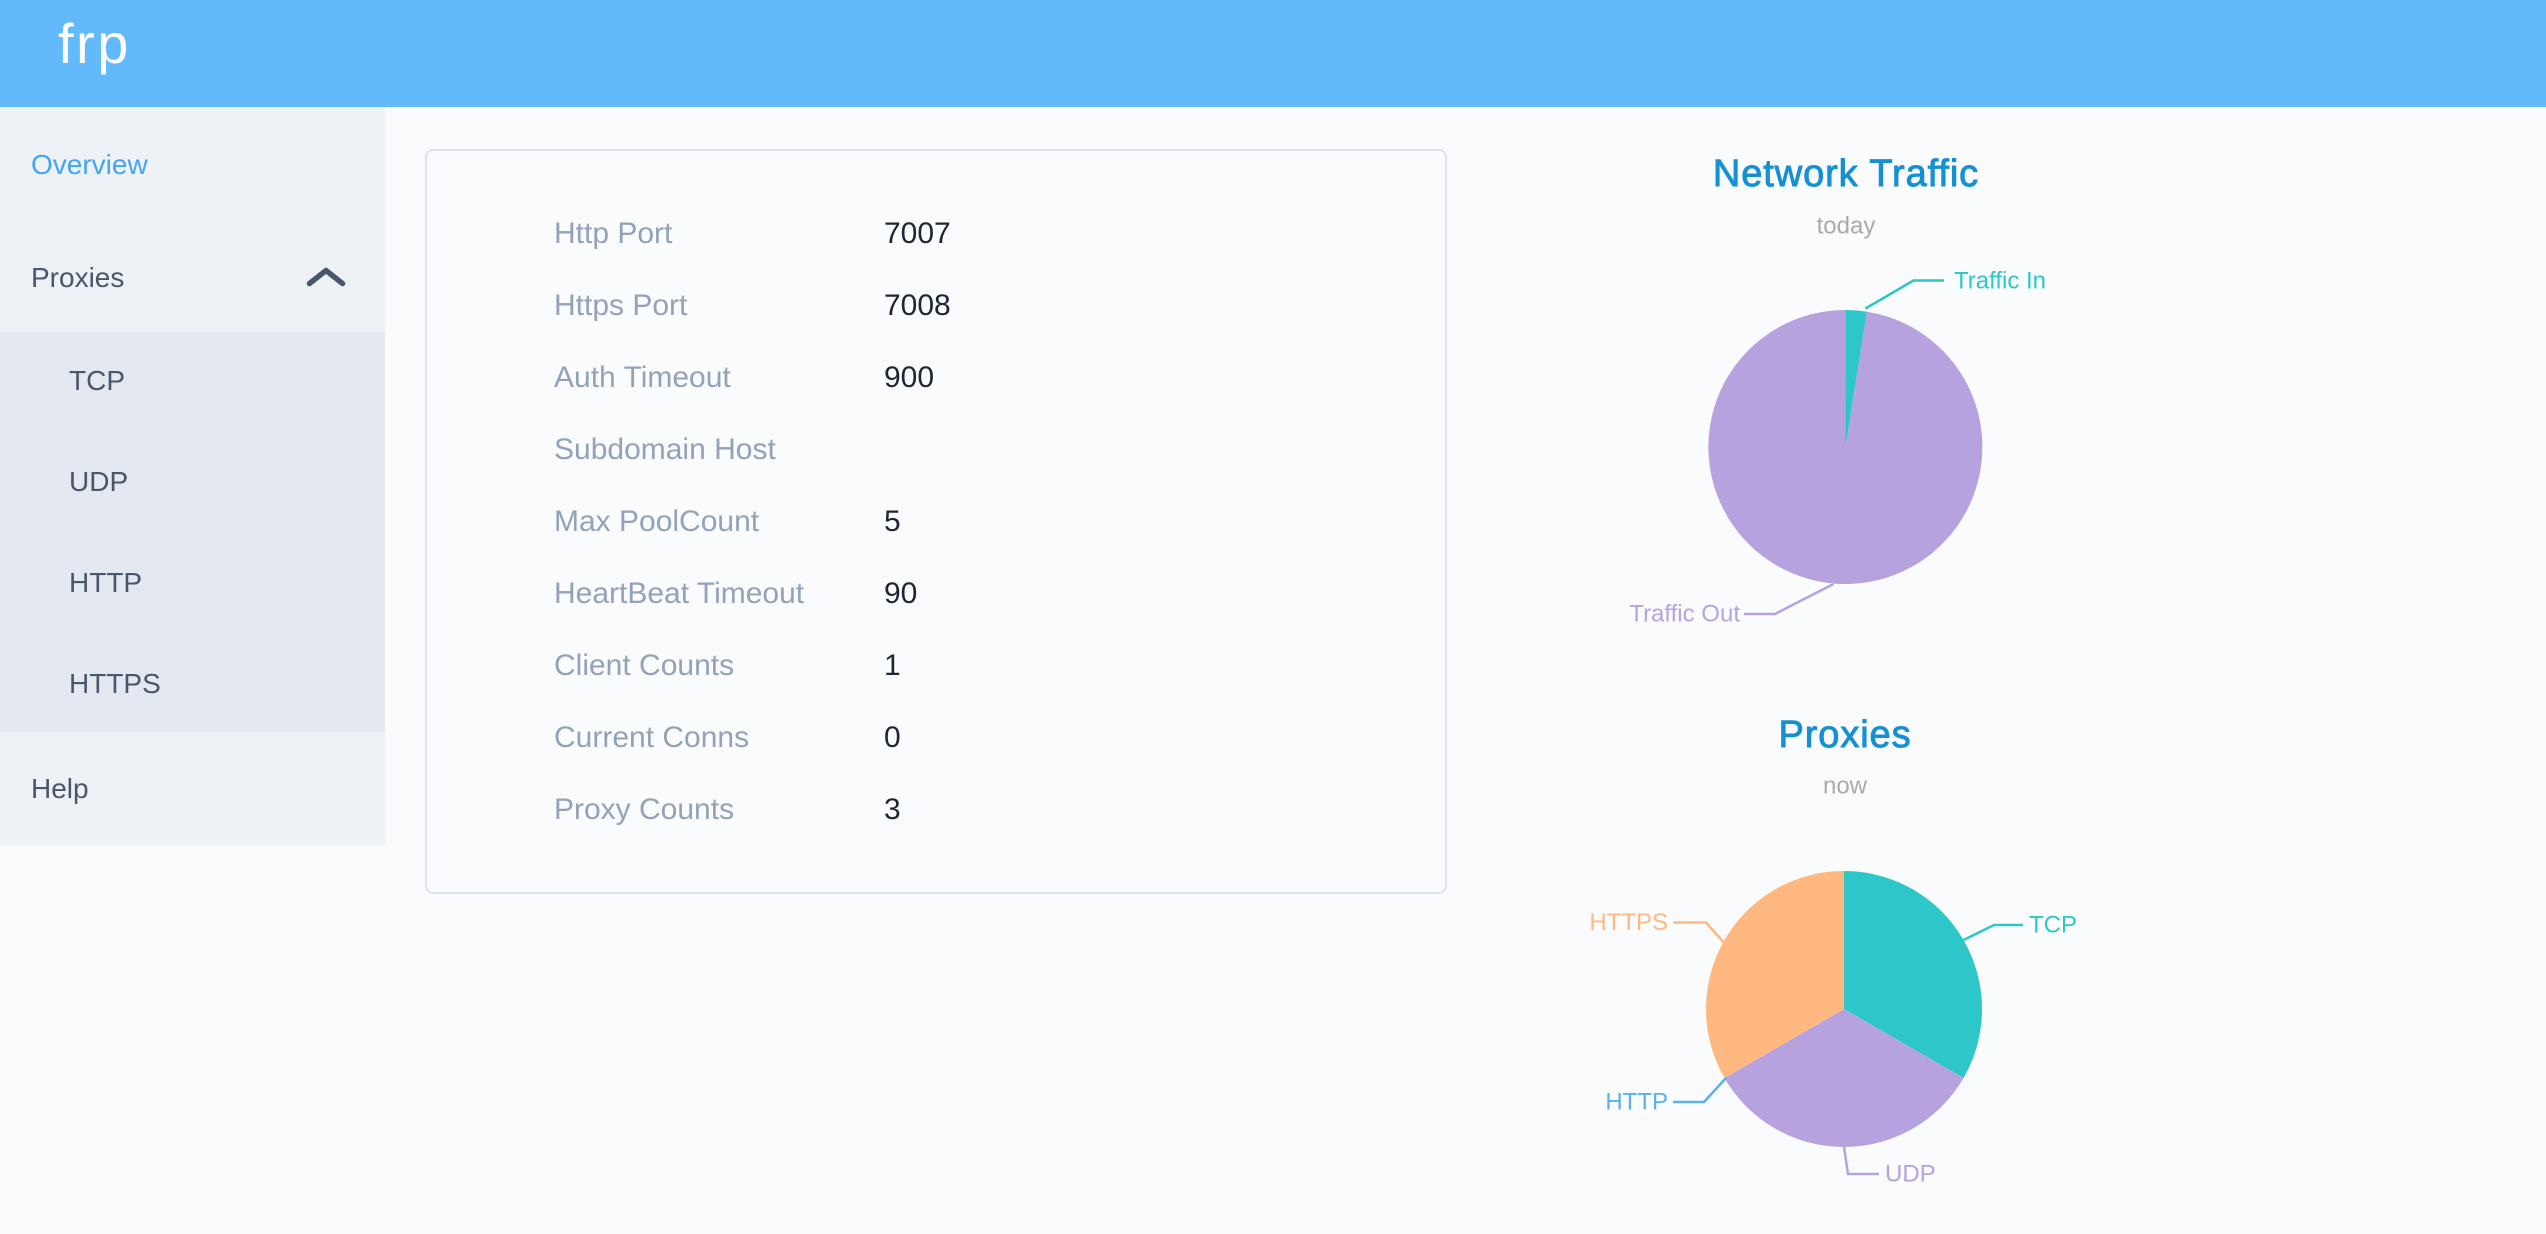 This screenshot has height=1234, width=2546. I want to click on svg-text: Traffic In, so click(2000, 281).